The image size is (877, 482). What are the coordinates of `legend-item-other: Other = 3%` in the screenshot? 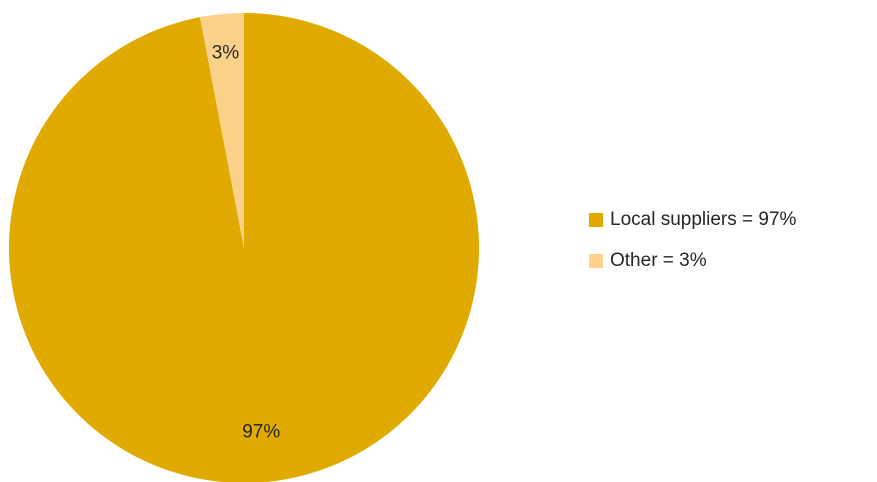 It's located at (692, 261).